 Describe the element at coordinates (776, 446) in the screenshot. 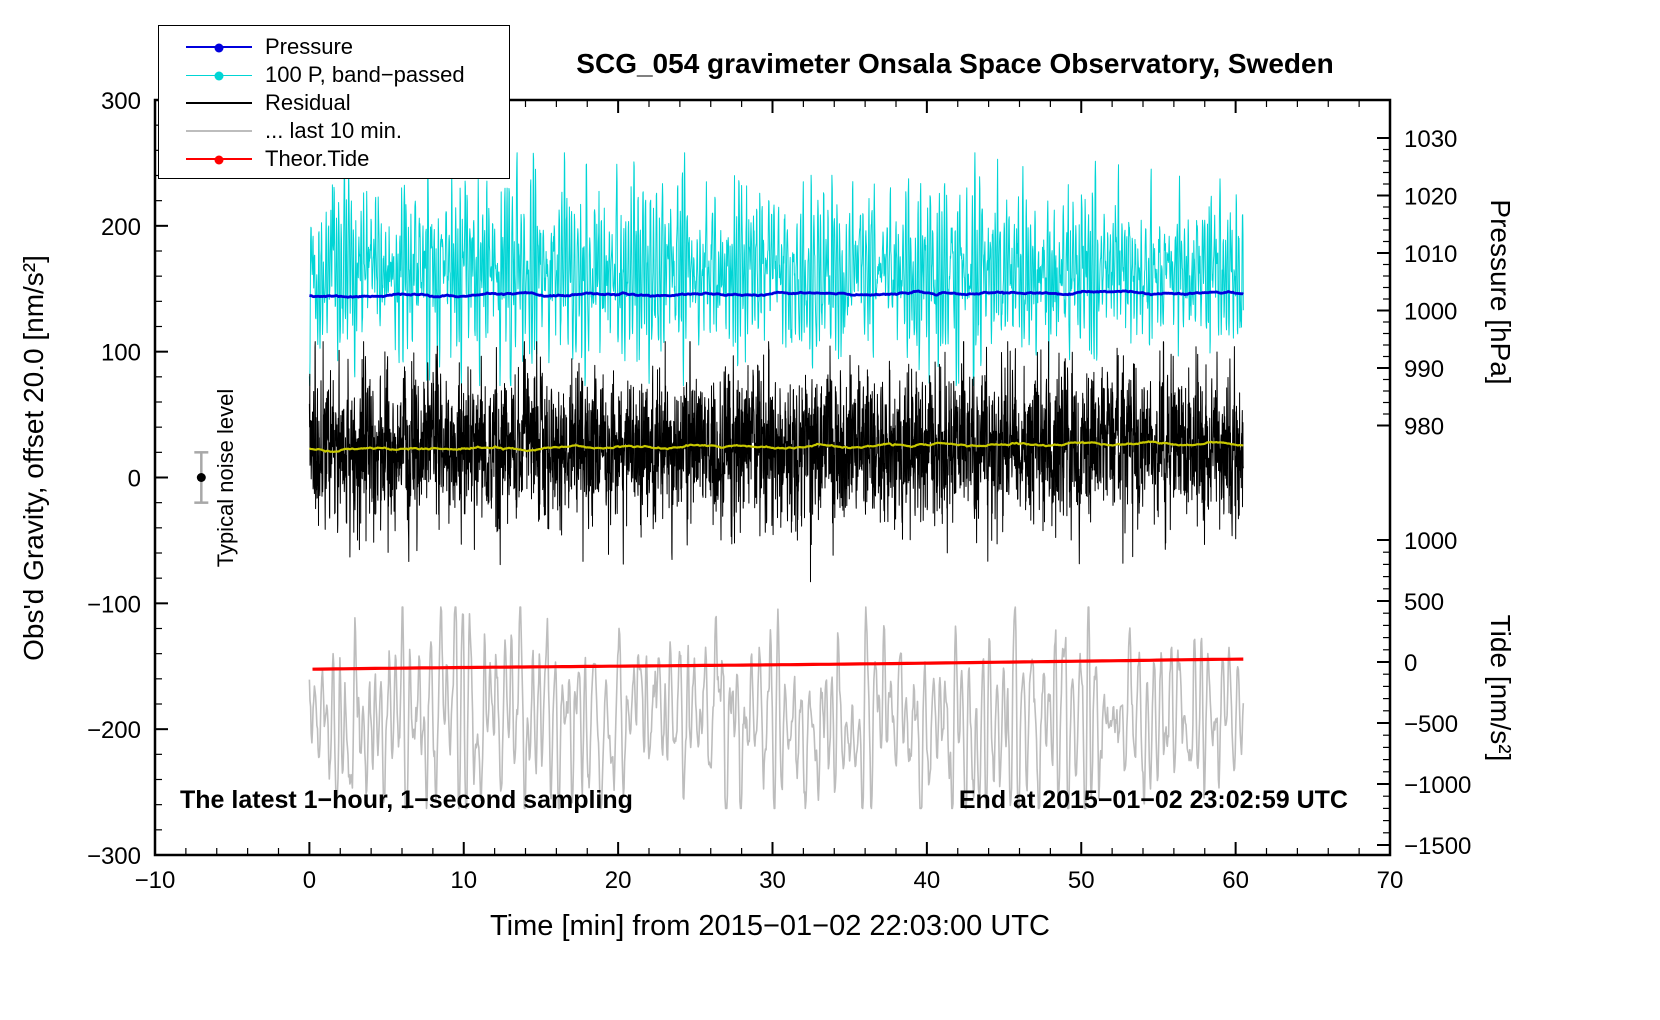

I see `series-residual-mean-yellow` at that location.